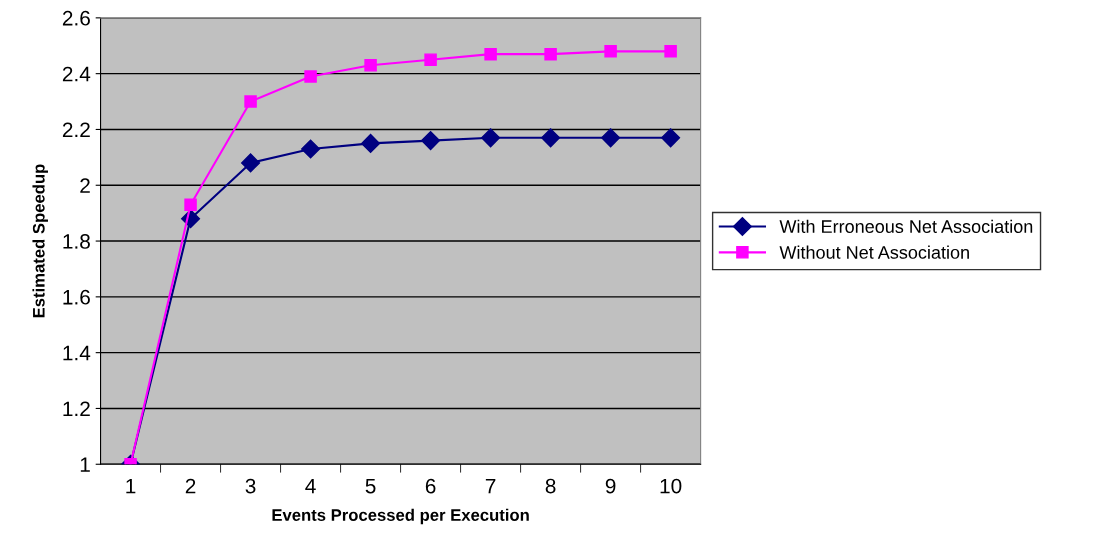  Describe the element at coordinates (490, 486) in the screenshot. I see `x-tick-label: 7` at that location.